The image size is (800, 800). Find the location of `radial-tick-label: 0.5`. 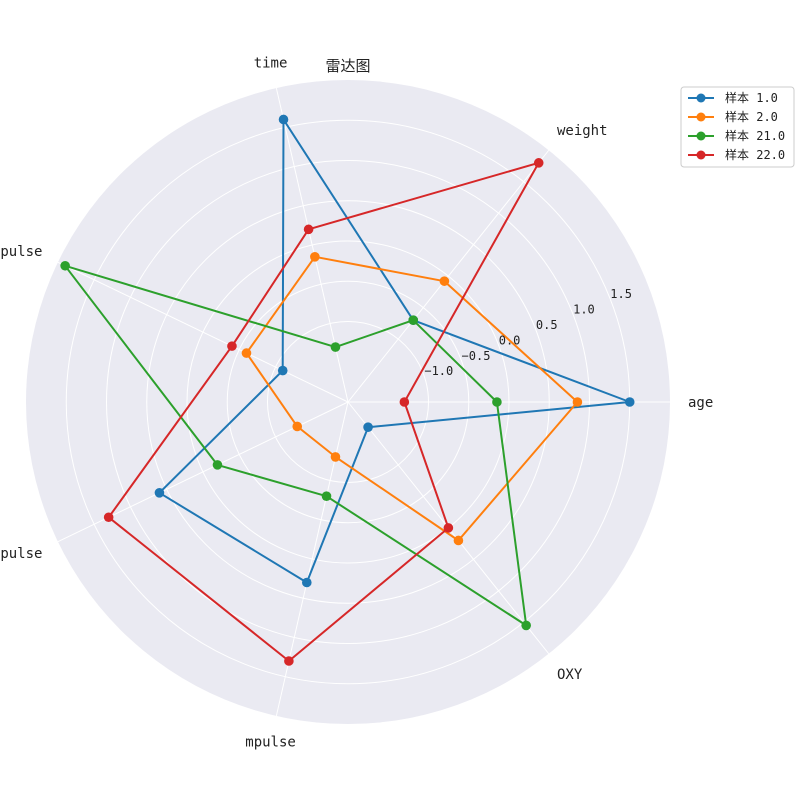

radial-tick-label: 0.5 is located at coordinates (547, 325).